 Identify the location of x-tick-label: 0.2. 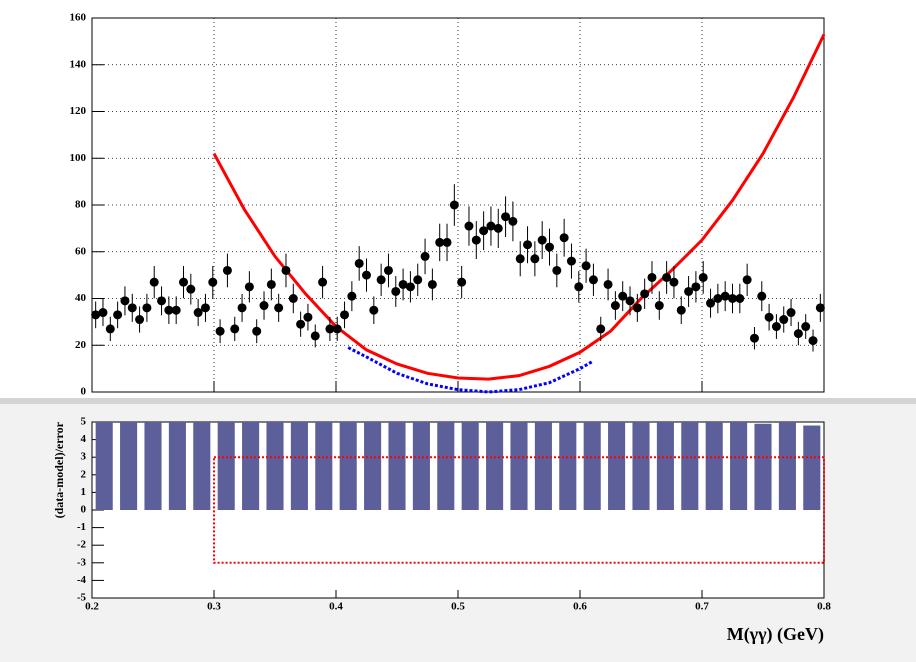
(92, 607).